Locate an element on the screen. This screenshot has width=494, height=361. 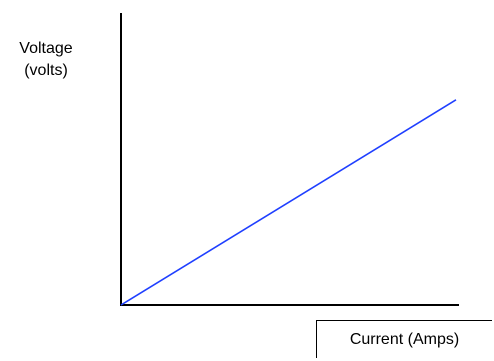
y-axis-label: Voltage (volts) is located at coordinates (46, 60).